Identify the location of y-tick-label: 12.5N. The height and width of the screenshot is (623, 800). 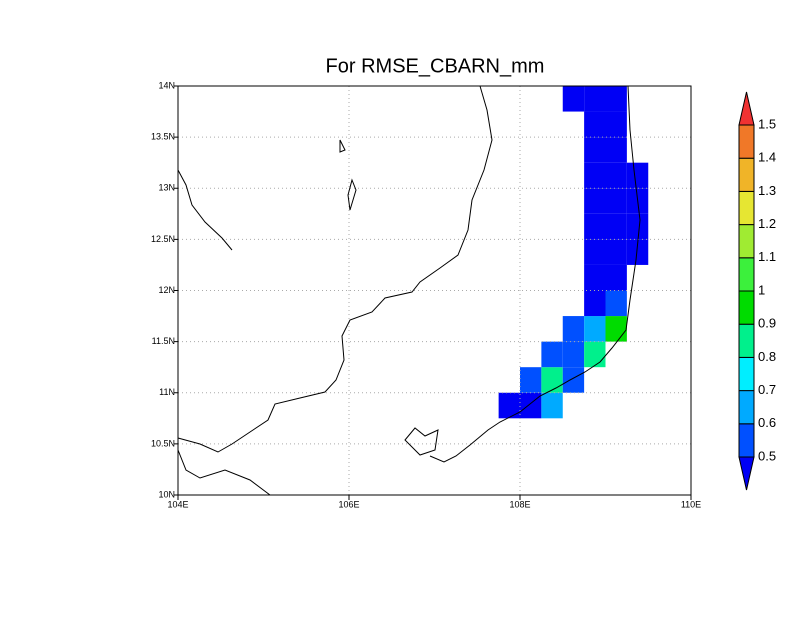
(163, 239).